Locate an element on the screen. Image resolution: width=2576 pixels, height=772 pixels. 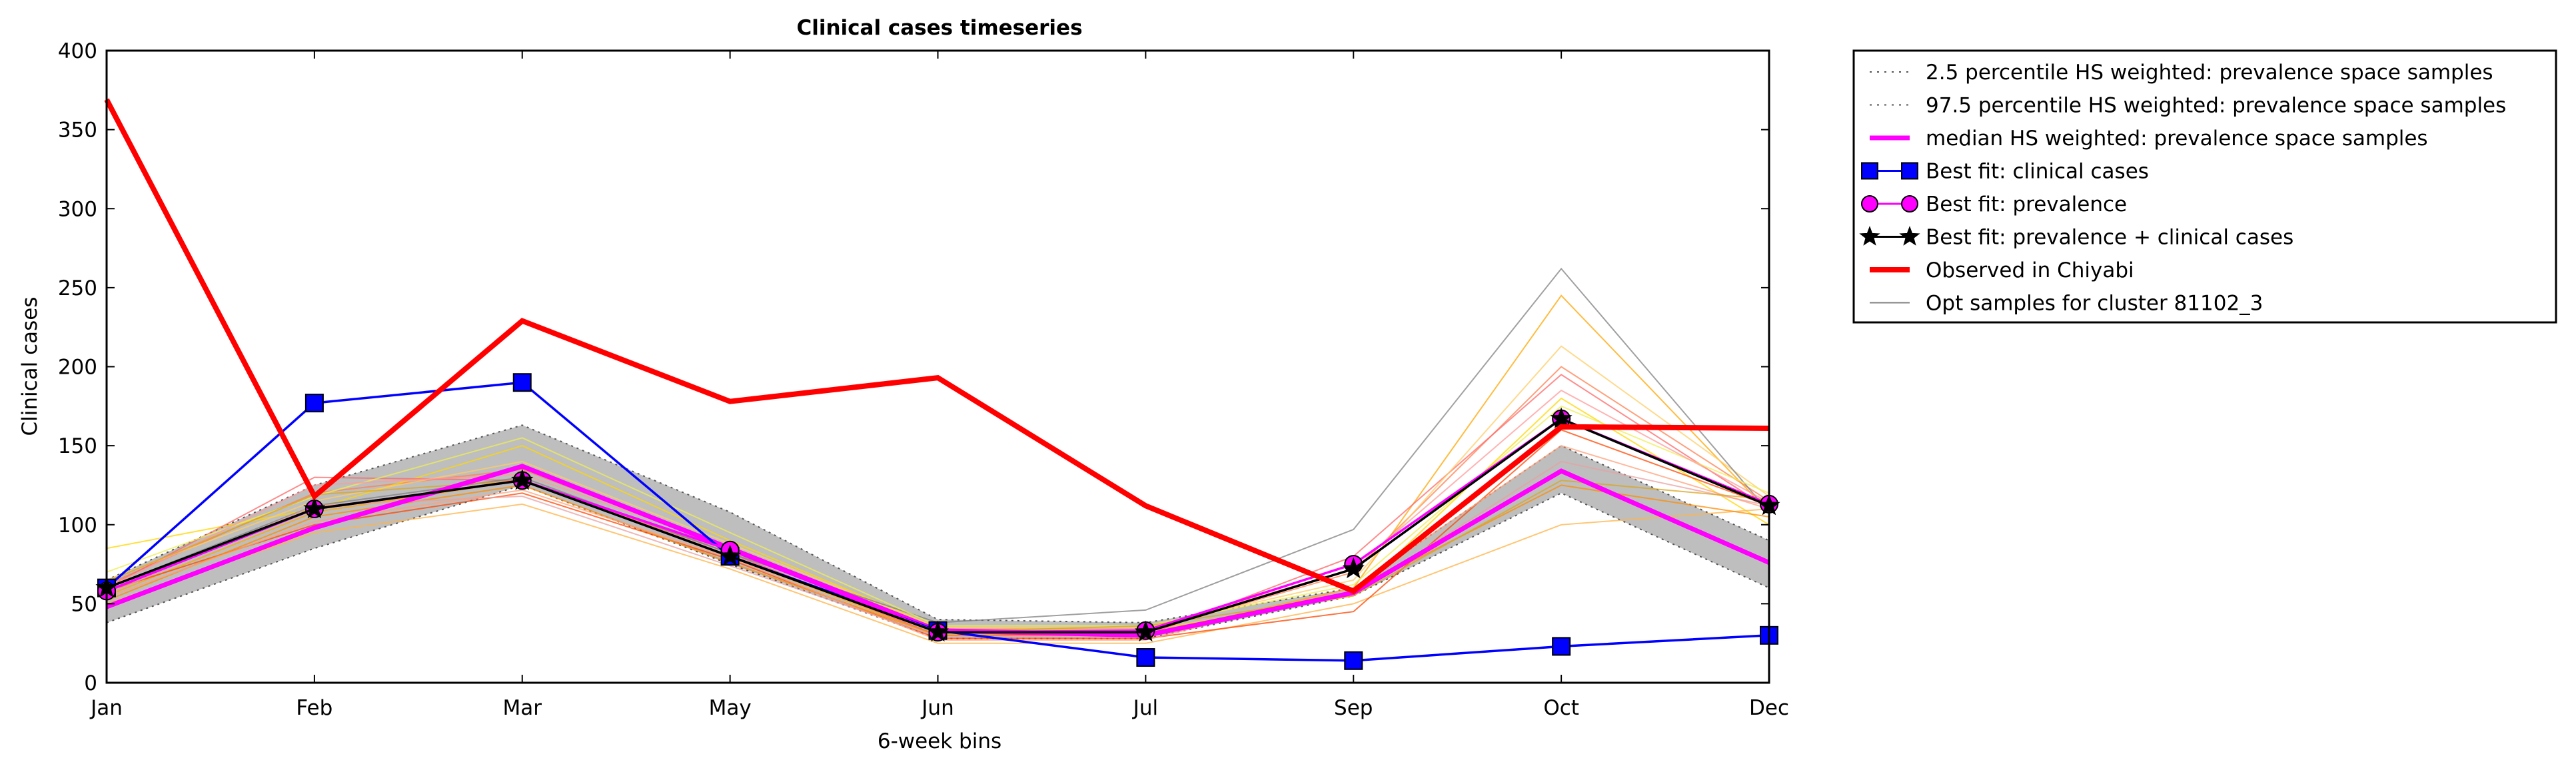
legend-entry-6: Best fit: prevalence + clinical cases is located at coordinates (2076, 238).